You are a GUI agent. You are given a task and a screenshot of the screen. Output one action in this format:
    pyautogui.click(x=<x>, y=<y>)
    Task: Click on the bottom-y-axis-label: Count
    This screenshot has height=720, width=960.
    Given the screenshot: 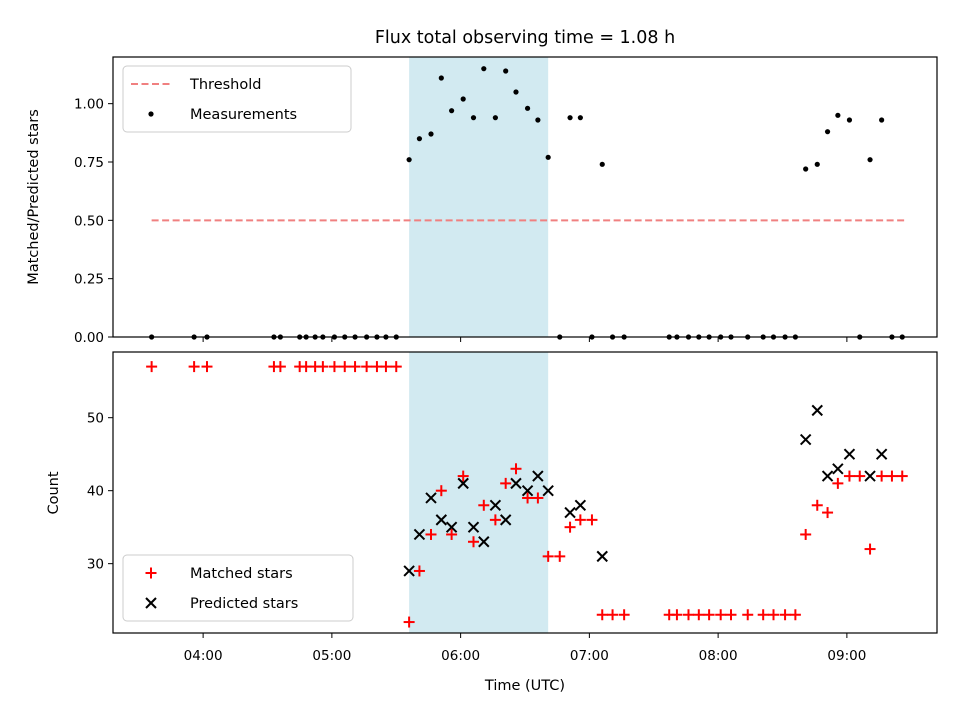 What is the action you would take?
    pyautogui.click(x=54, y=492)
    